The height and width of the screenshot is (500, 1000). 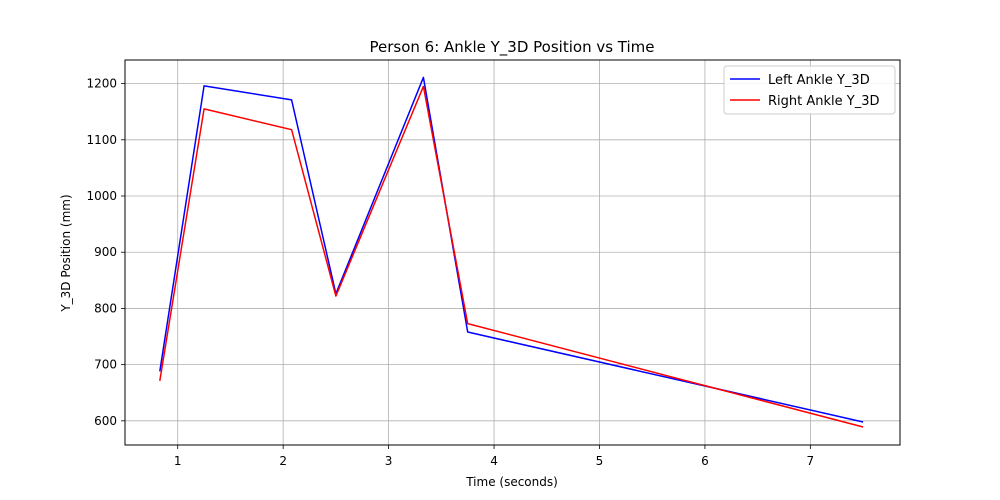 What do you see at coordinates (511, 482) in the screenshot?
I see `x-axis-label: Time (seconds)` at bounding box center [511, 482].